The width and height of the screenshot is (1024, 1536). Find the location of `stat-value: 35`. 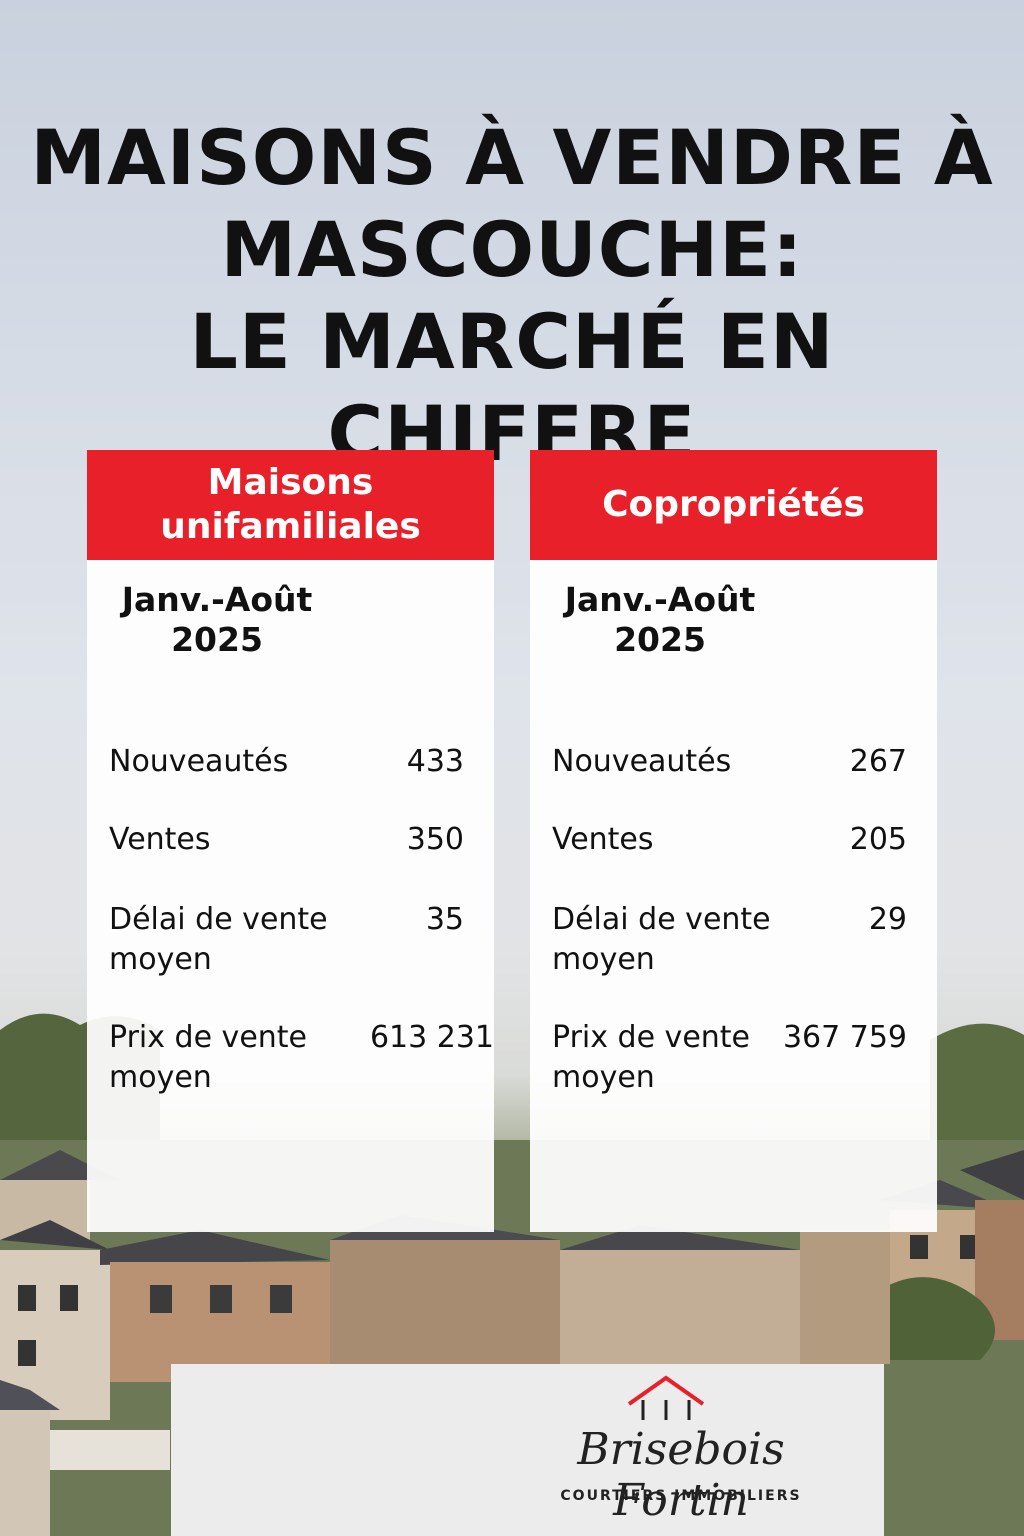

stat-value: 35 is located at coordinates (444, 919).